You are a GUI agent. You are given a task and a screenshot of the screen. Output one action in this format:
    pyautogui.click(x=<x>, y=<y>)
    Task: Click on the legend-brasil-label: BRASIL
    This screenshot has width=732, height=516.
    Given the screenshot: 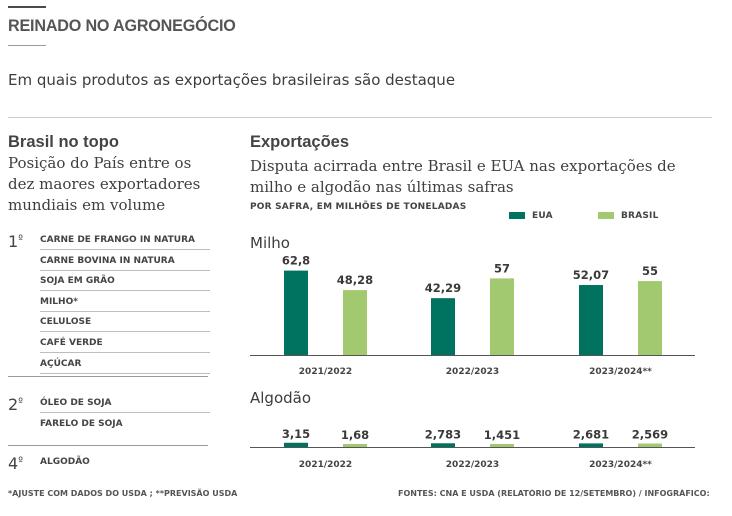 What is the action you would take?
    pyautogui.click(x=640, y=216)
    